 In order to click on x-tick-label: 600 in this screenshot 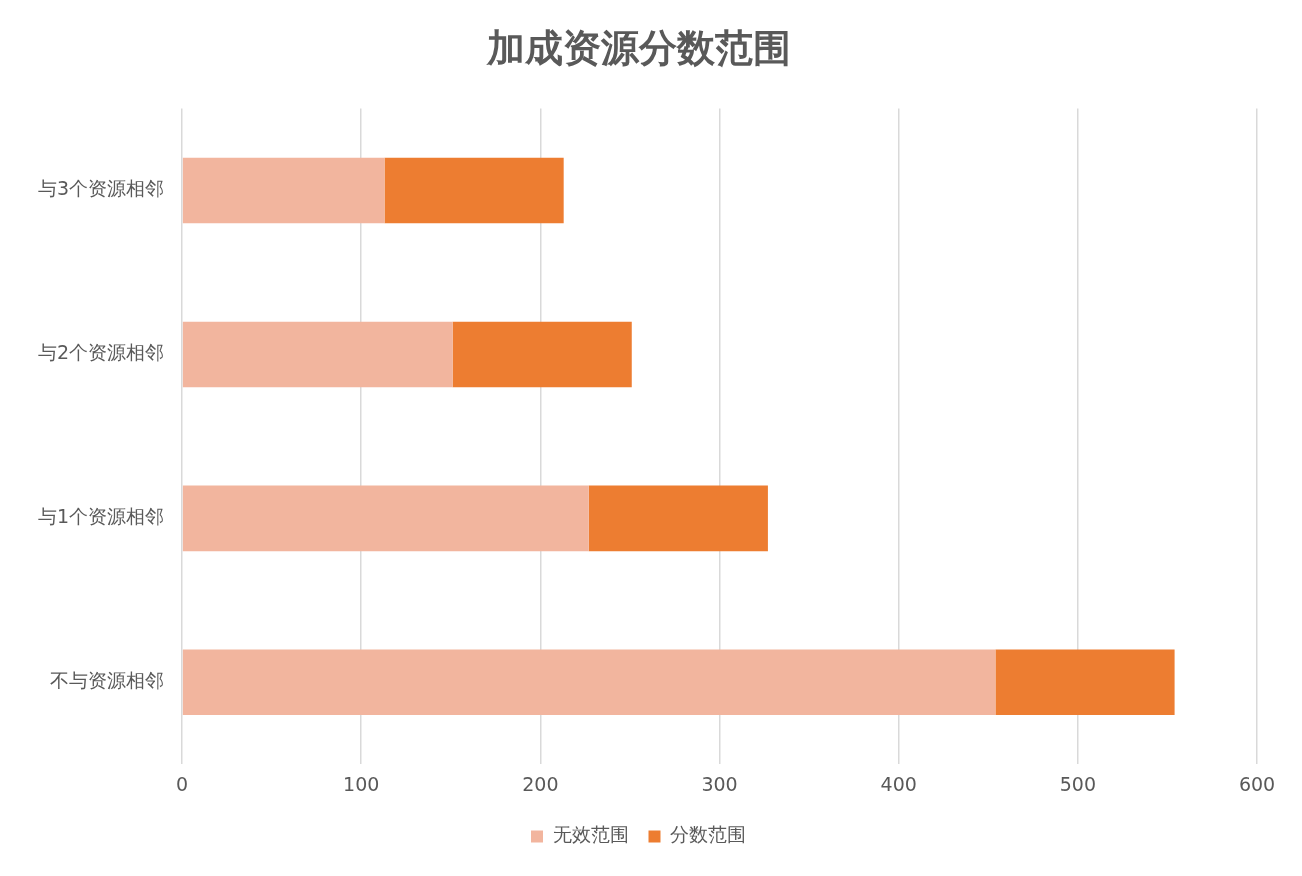, I will do `click(1257, 783)`.